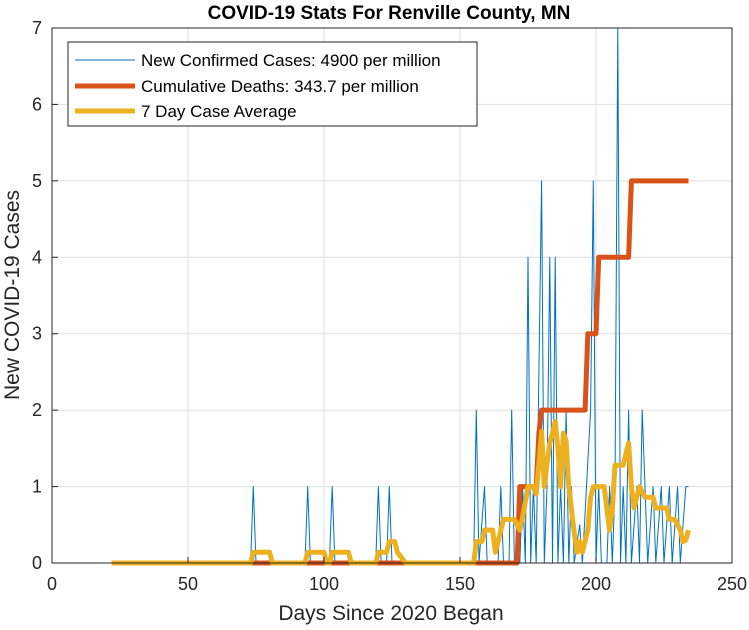 This screenshot has height=630, width=749. Describe the element at coordinates (732, 584) in the screenshot. I see `x-tick-label: 250` at that location.